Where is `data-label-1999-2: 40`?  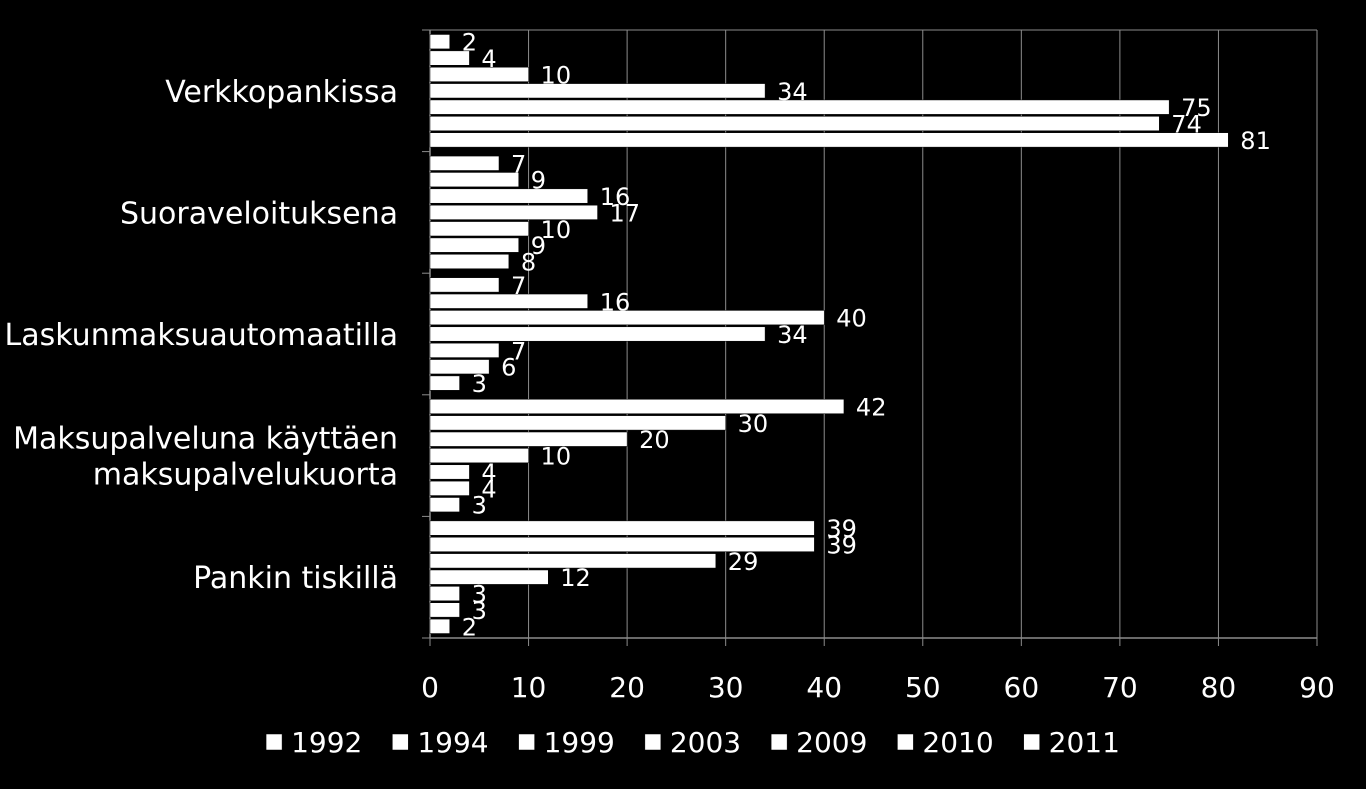
data-label-1999-2: 40 is located at coordinates (851, 319).